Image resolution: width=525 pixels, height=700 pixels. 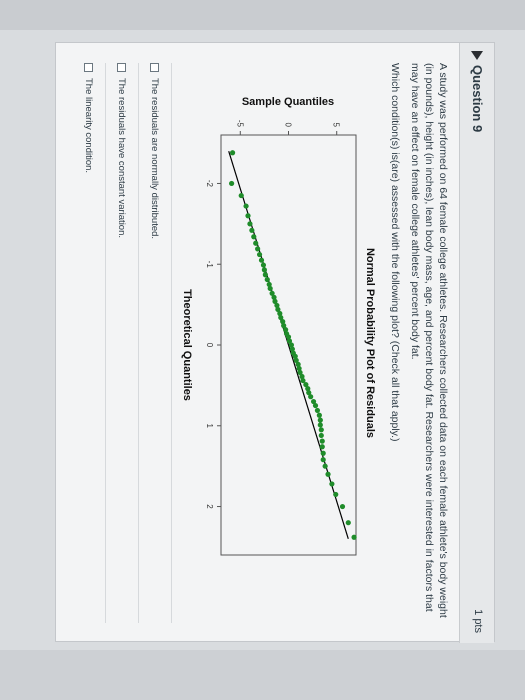 What do you see at coordinates (89, 126) in the screenshot?
I see `answer-label: The linearity condition.` at bounding box center [89, 126].